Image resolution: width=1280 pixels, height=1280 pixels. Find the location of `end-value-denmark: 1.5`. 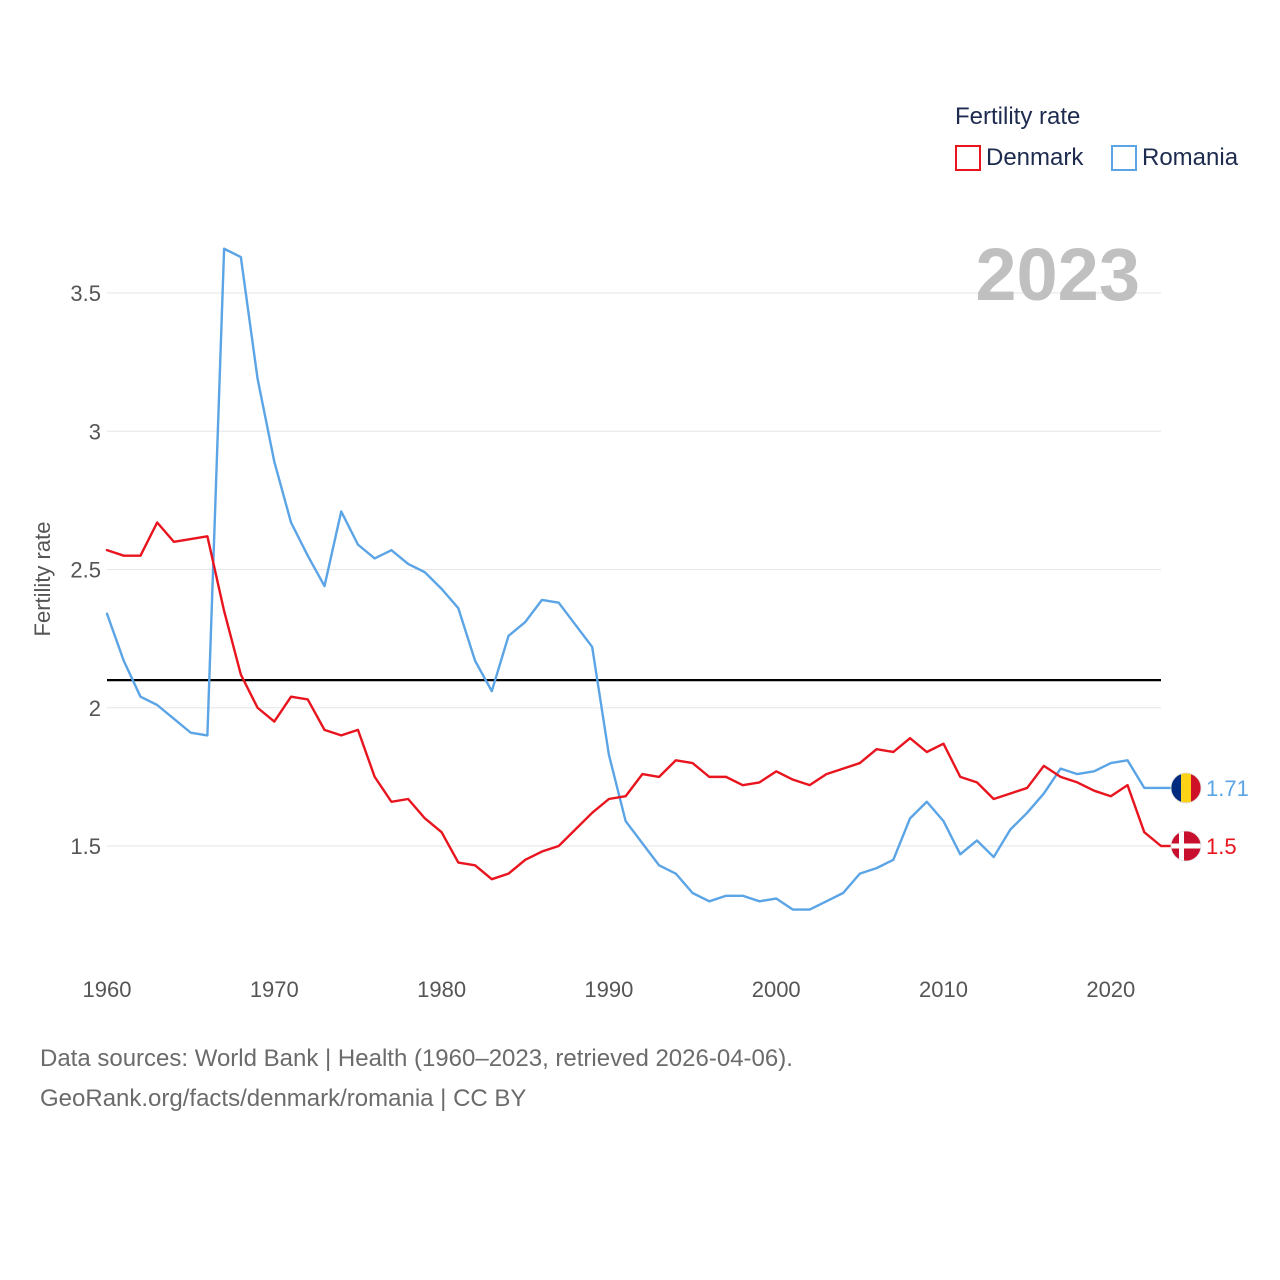

end-value-denmark: 1.5 is located at coordinates (1221, 846).